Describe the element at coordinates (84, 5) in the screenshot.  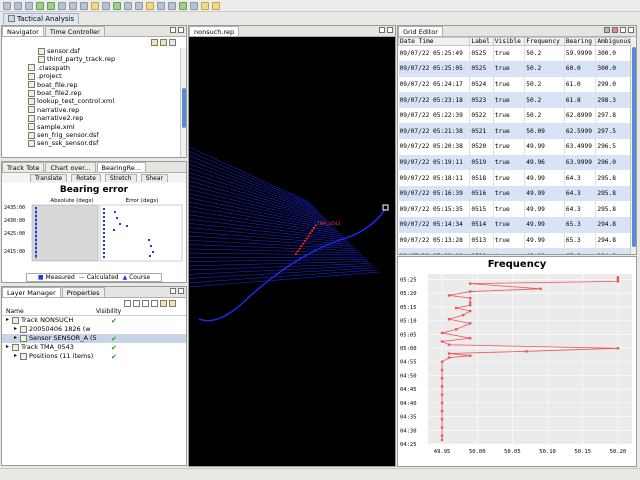
I see `select-icon` at that location.